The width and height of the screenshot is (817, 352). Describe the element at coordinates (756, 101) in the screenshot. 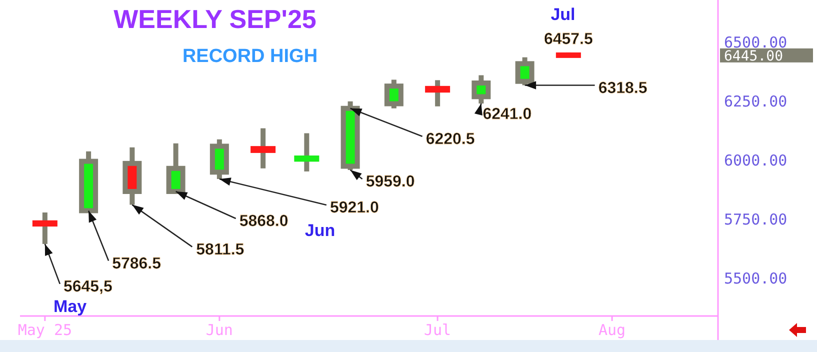

I see `y-tick-label: 6250.00` at that location.